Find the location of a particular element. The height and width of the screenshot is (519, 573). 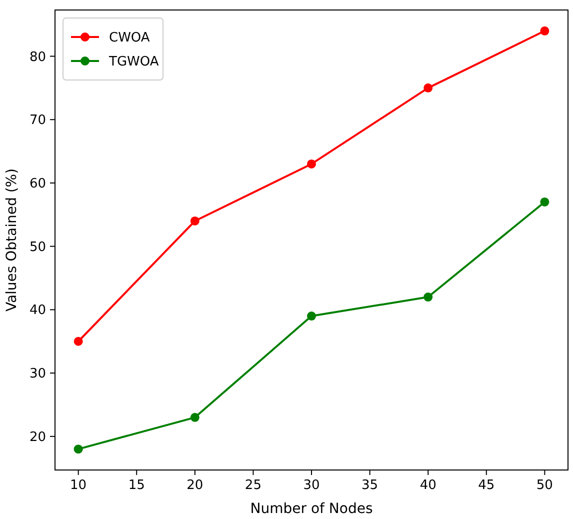

x-tick-label: 25 is located at coordinates (253, 485).